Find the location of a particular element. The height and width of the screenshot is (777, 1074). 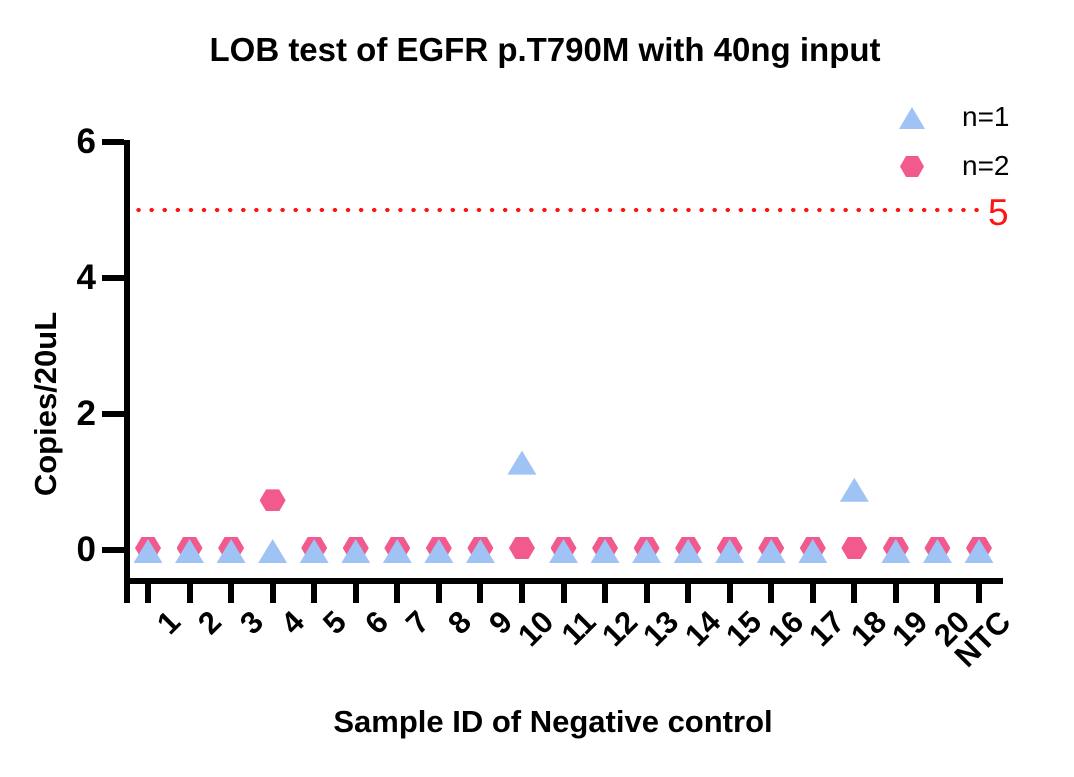

x-tick-label: 1 is located at coordinates (168, 622).